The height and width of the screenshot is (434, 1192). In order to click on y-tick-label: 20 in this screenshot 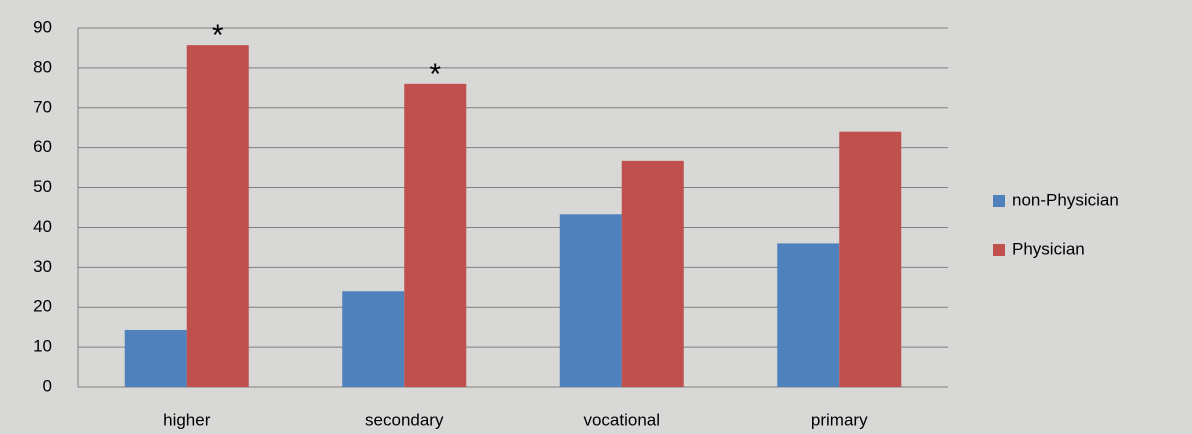, I will do `click(42, 306)`.